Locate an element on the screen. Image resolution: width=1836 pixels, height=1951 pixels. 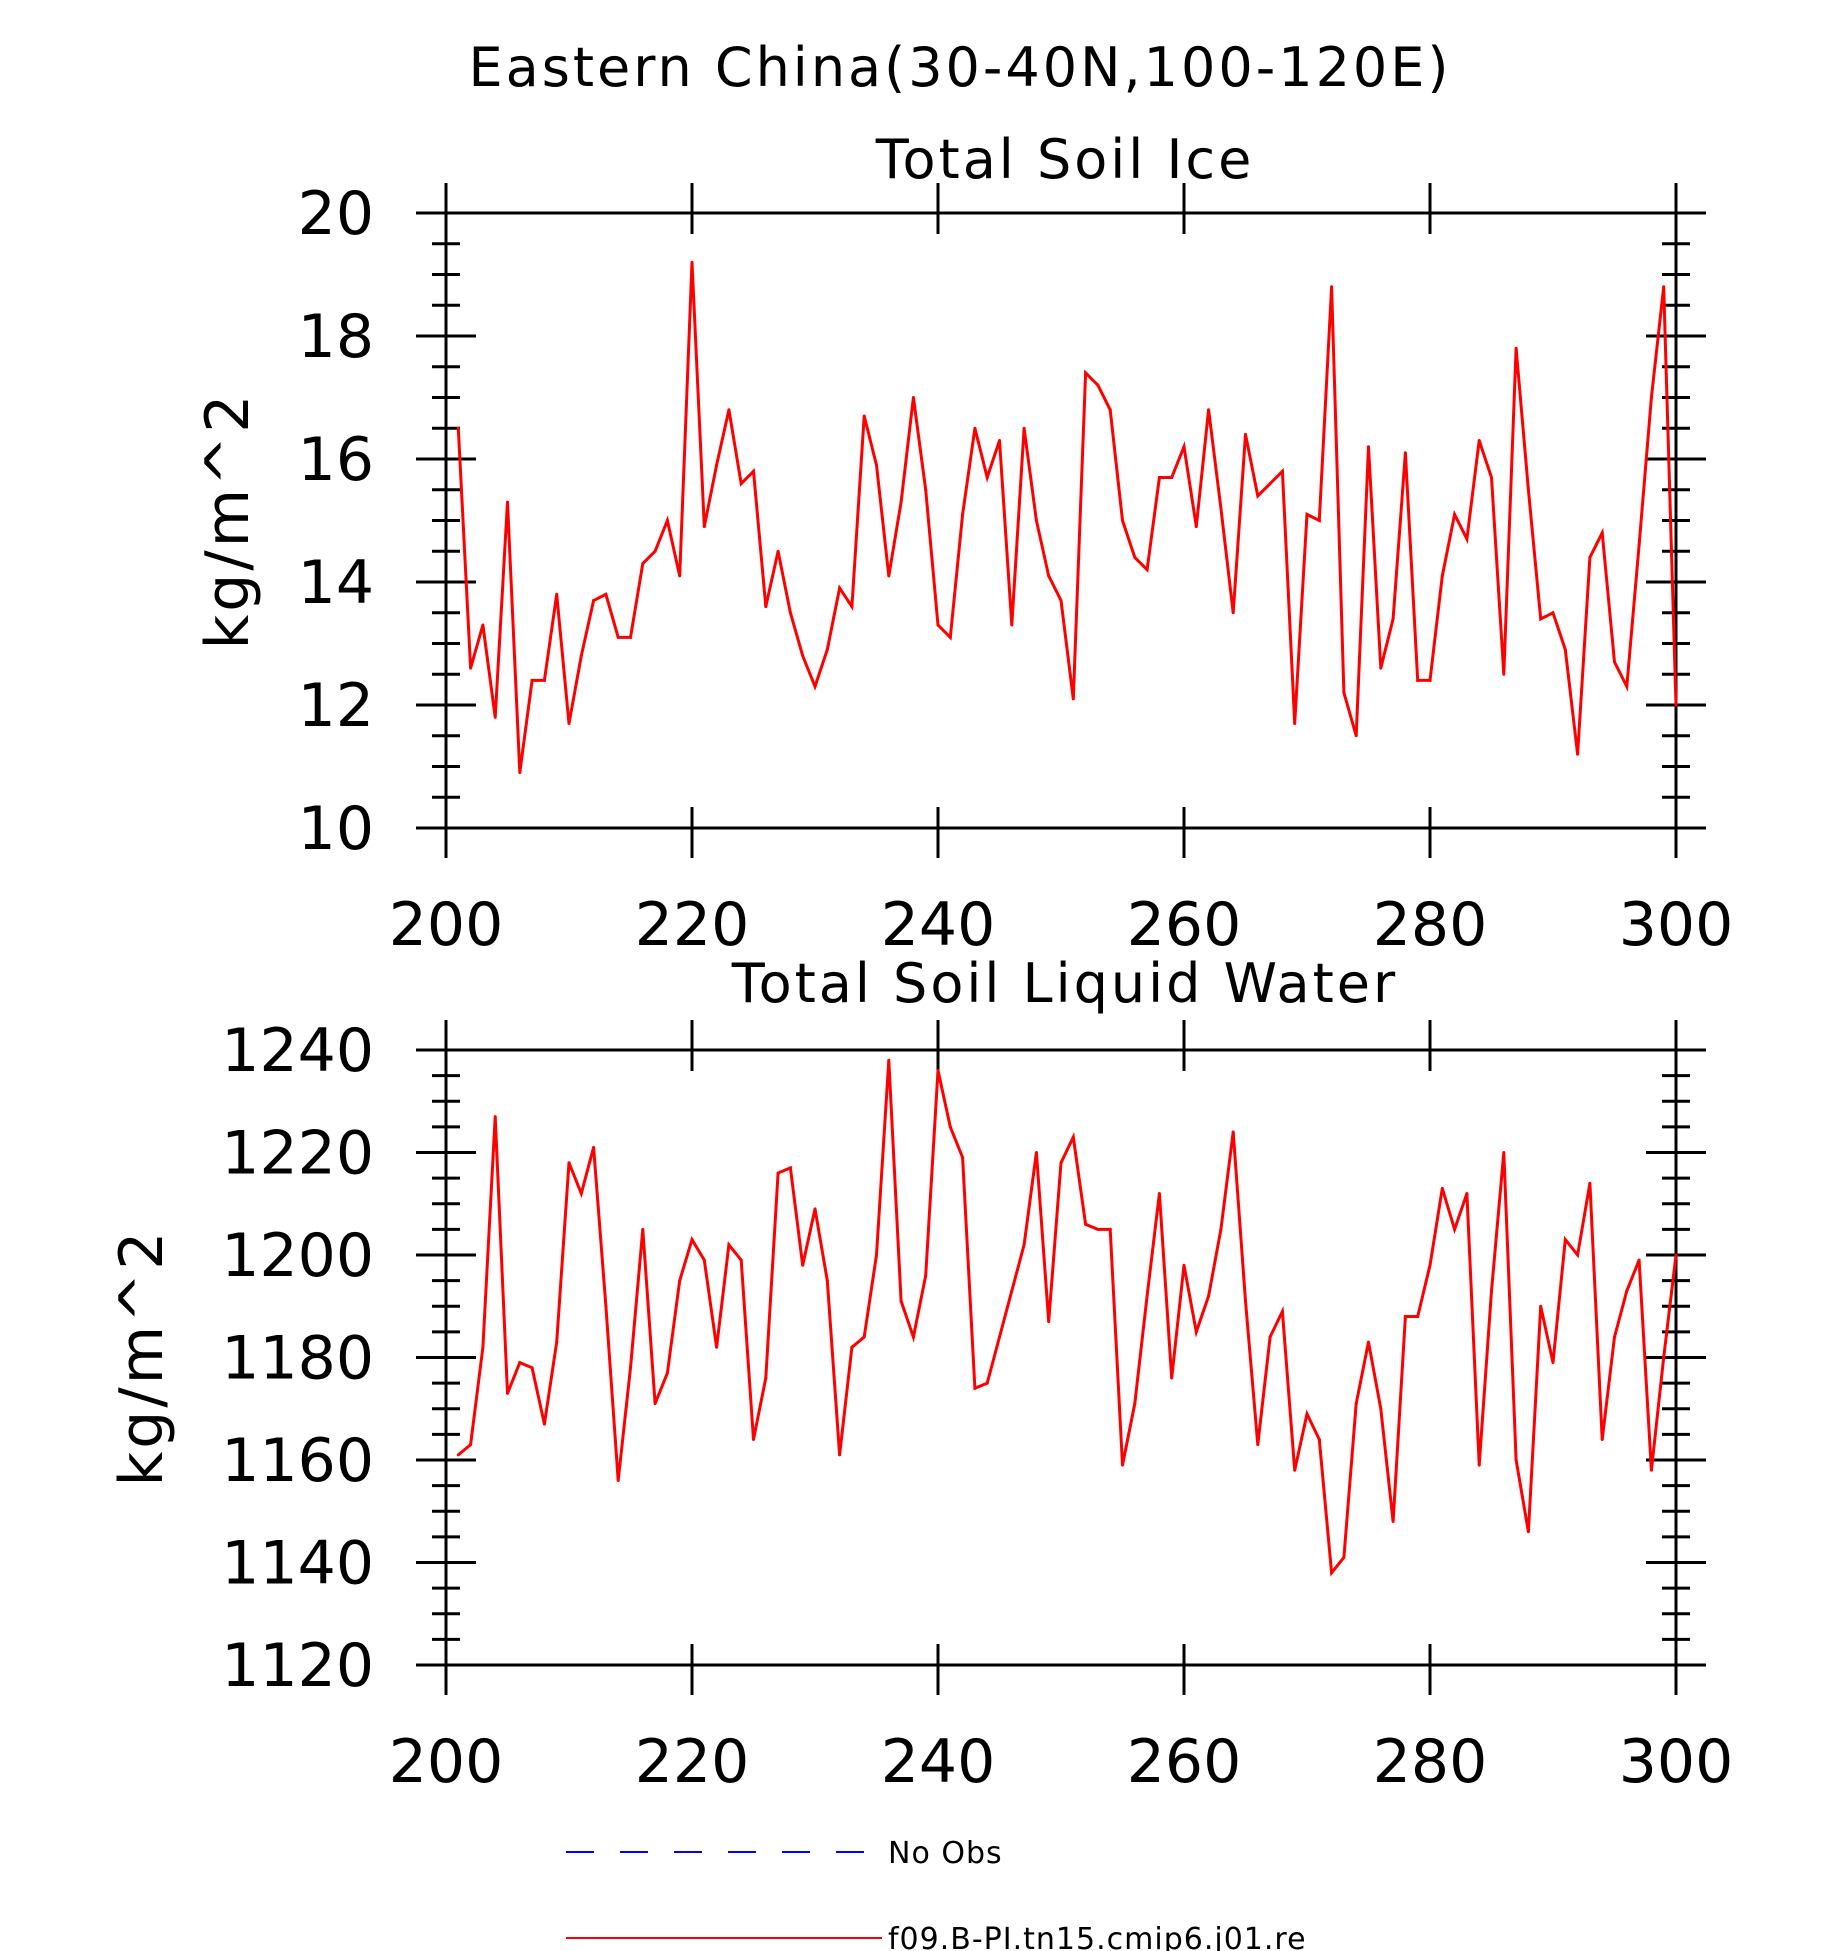
x-tick-label: 240 is located at coordinates (938, 1762).